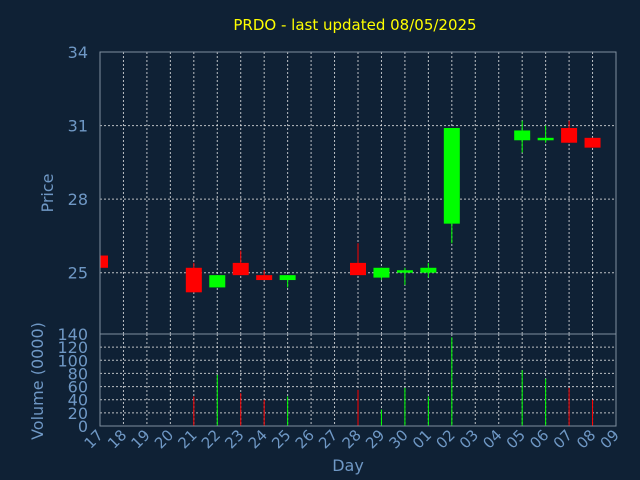 Image resolution: width=640 pixels, height=480 pixels. Describe the element at coordinates (78, 413) in the screenshot. I see `volume-y-tick-label: 20` at that location.